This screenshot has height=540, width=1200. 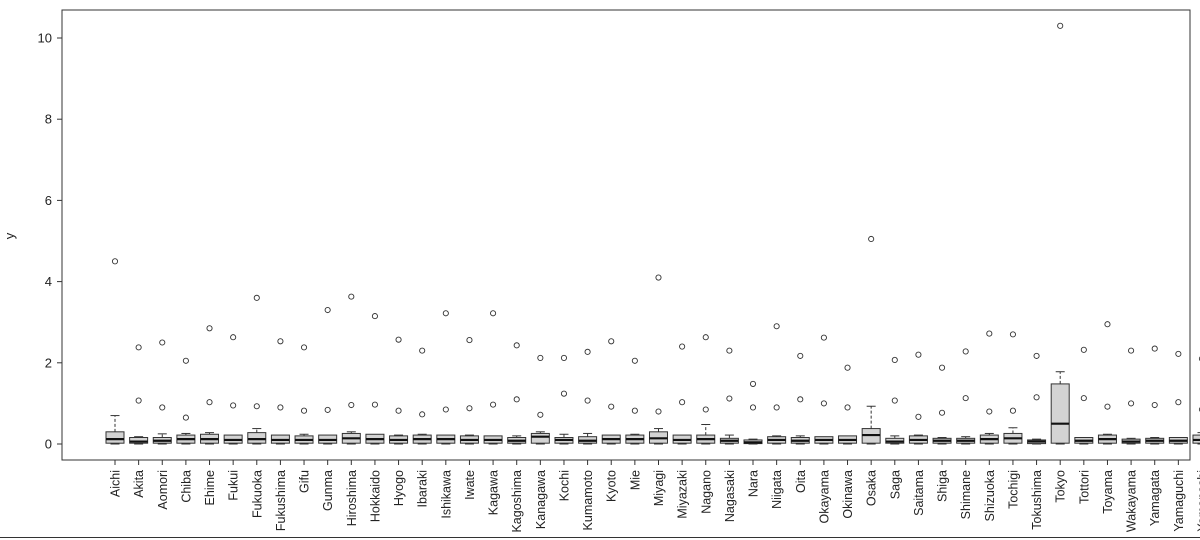 I want to click on x-tick-label: Gunma, so click(x=328, y=490).